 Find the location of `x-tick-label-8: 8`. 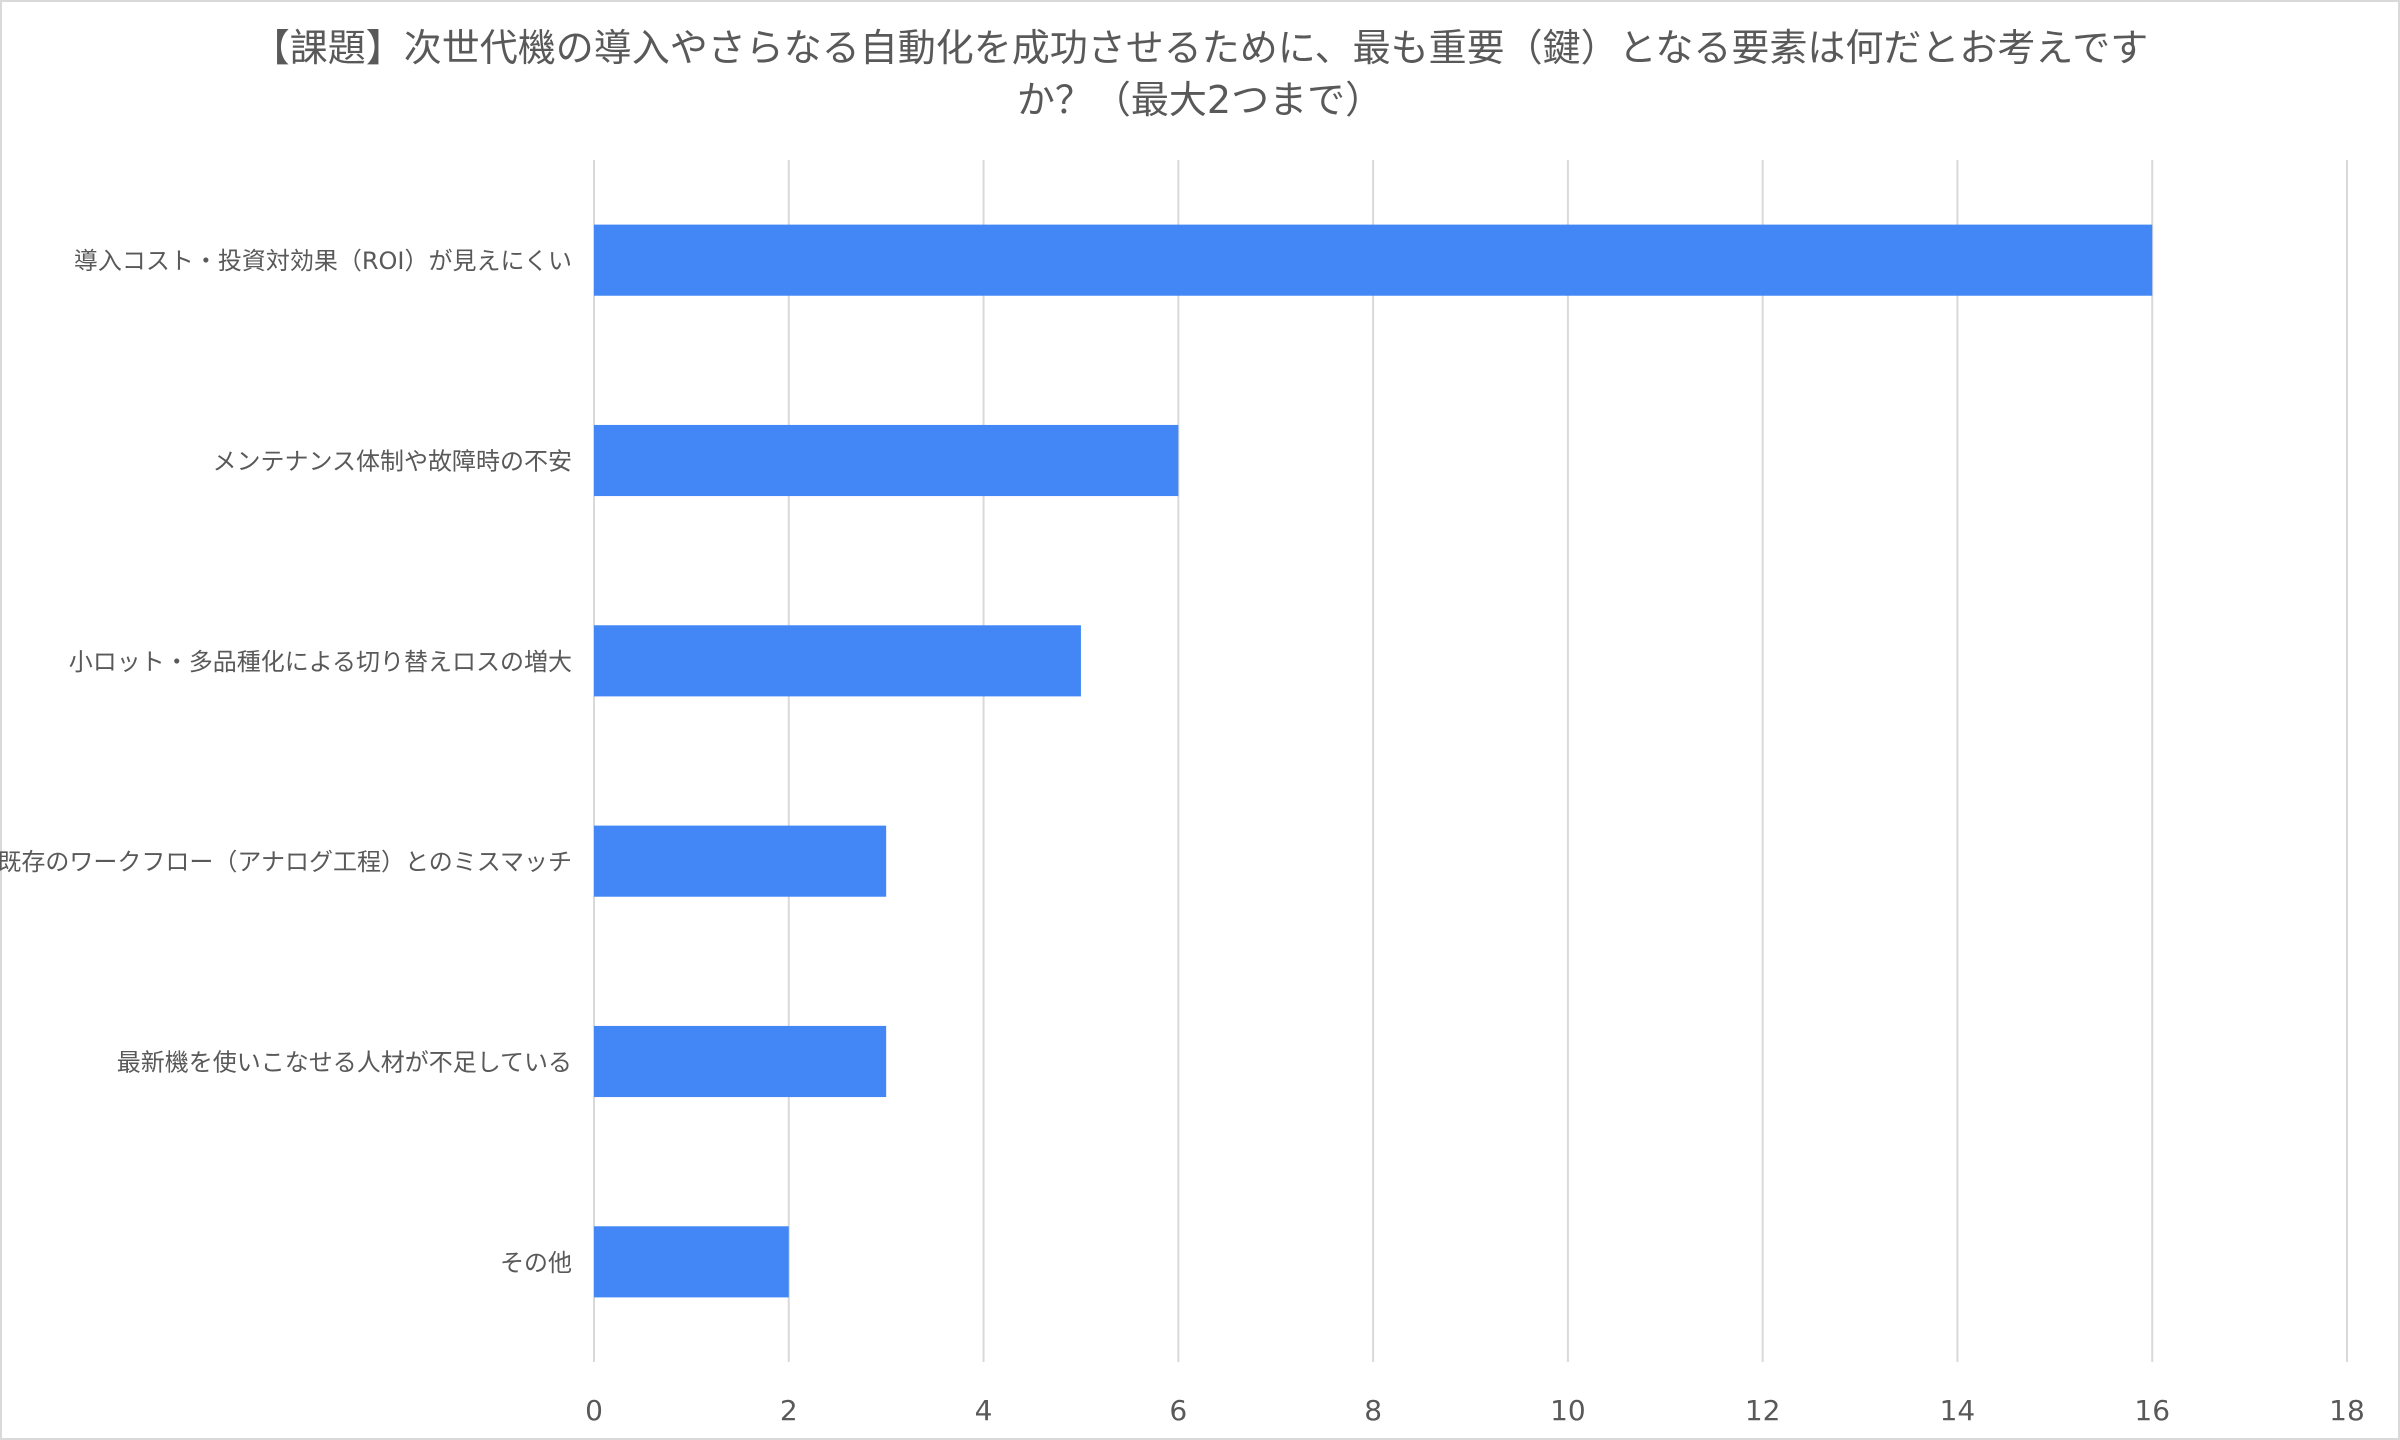

x-tick-label-8: 8 is located at coordinates (1373, 1410).